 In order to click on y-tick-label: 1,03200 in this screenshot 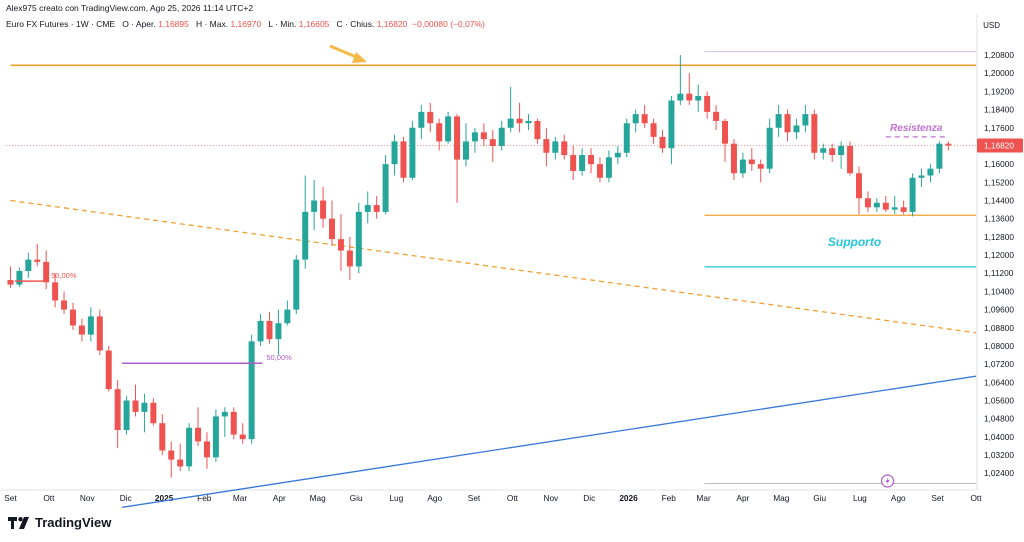, I will do `click(999, 455)`.